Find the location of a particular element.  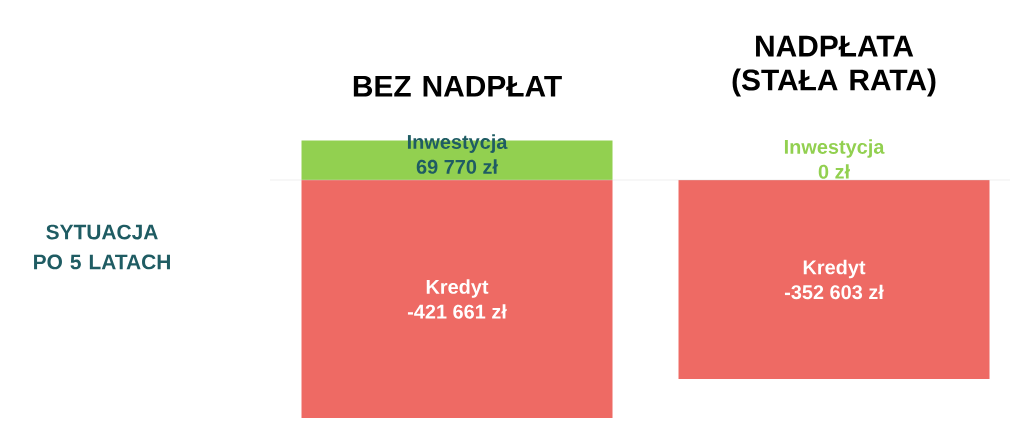

x-tick-label: NADPŁATA (STAŁA RATA) is located at coordinates (834, 66).